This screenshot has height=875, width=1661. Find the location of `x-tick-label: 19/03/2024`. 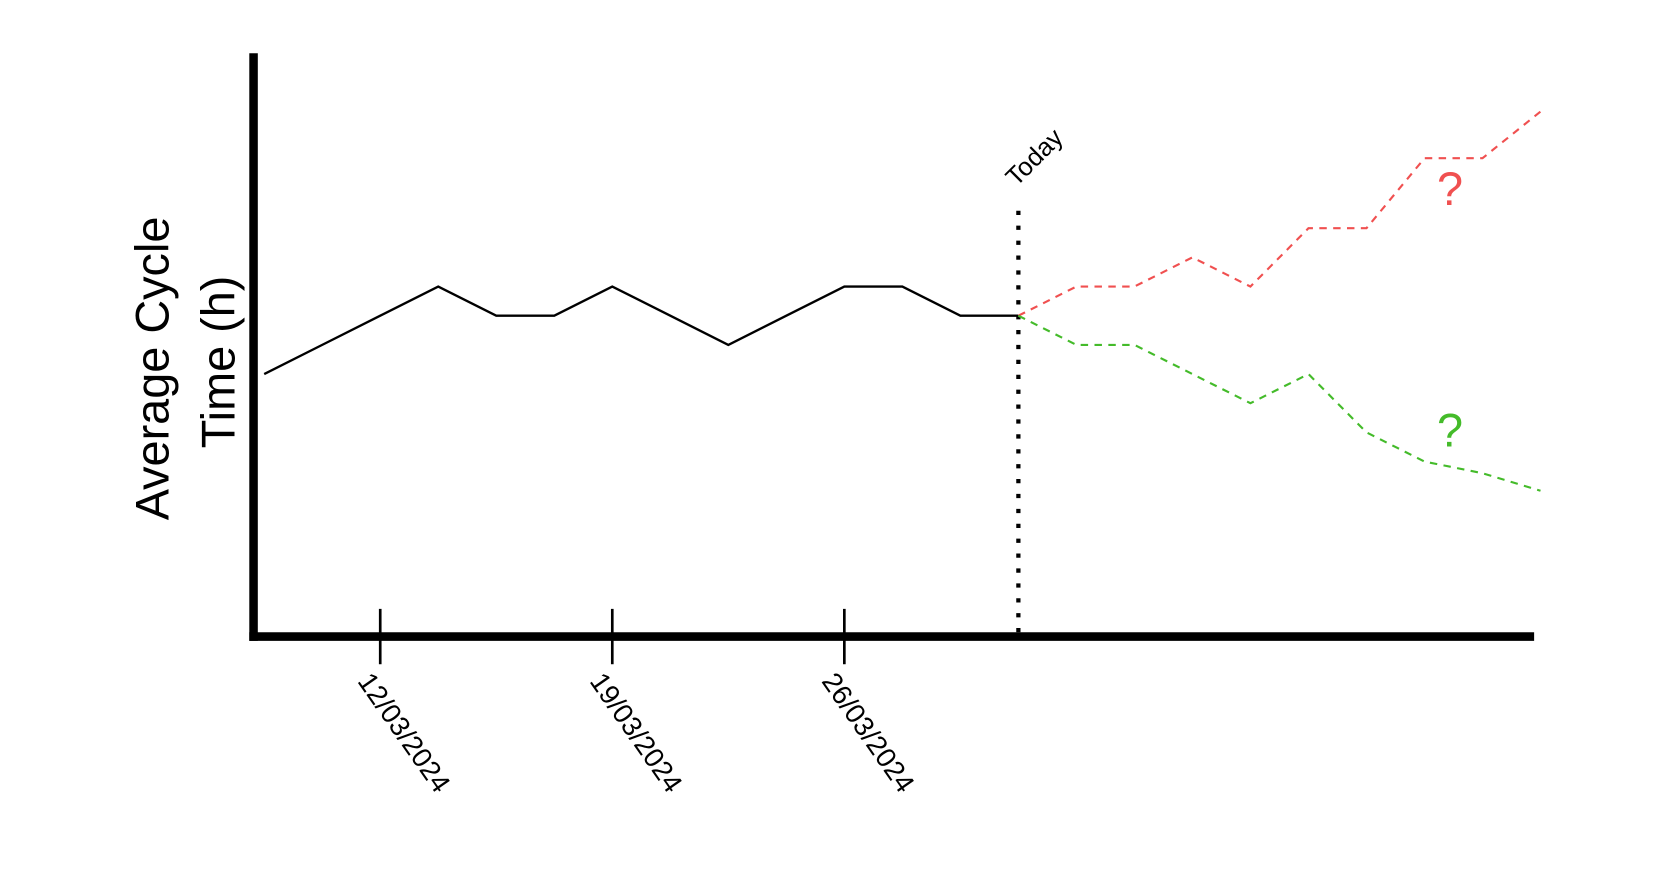

x-tick-label: 19/03/2024 is located at coordinates (636, 732).